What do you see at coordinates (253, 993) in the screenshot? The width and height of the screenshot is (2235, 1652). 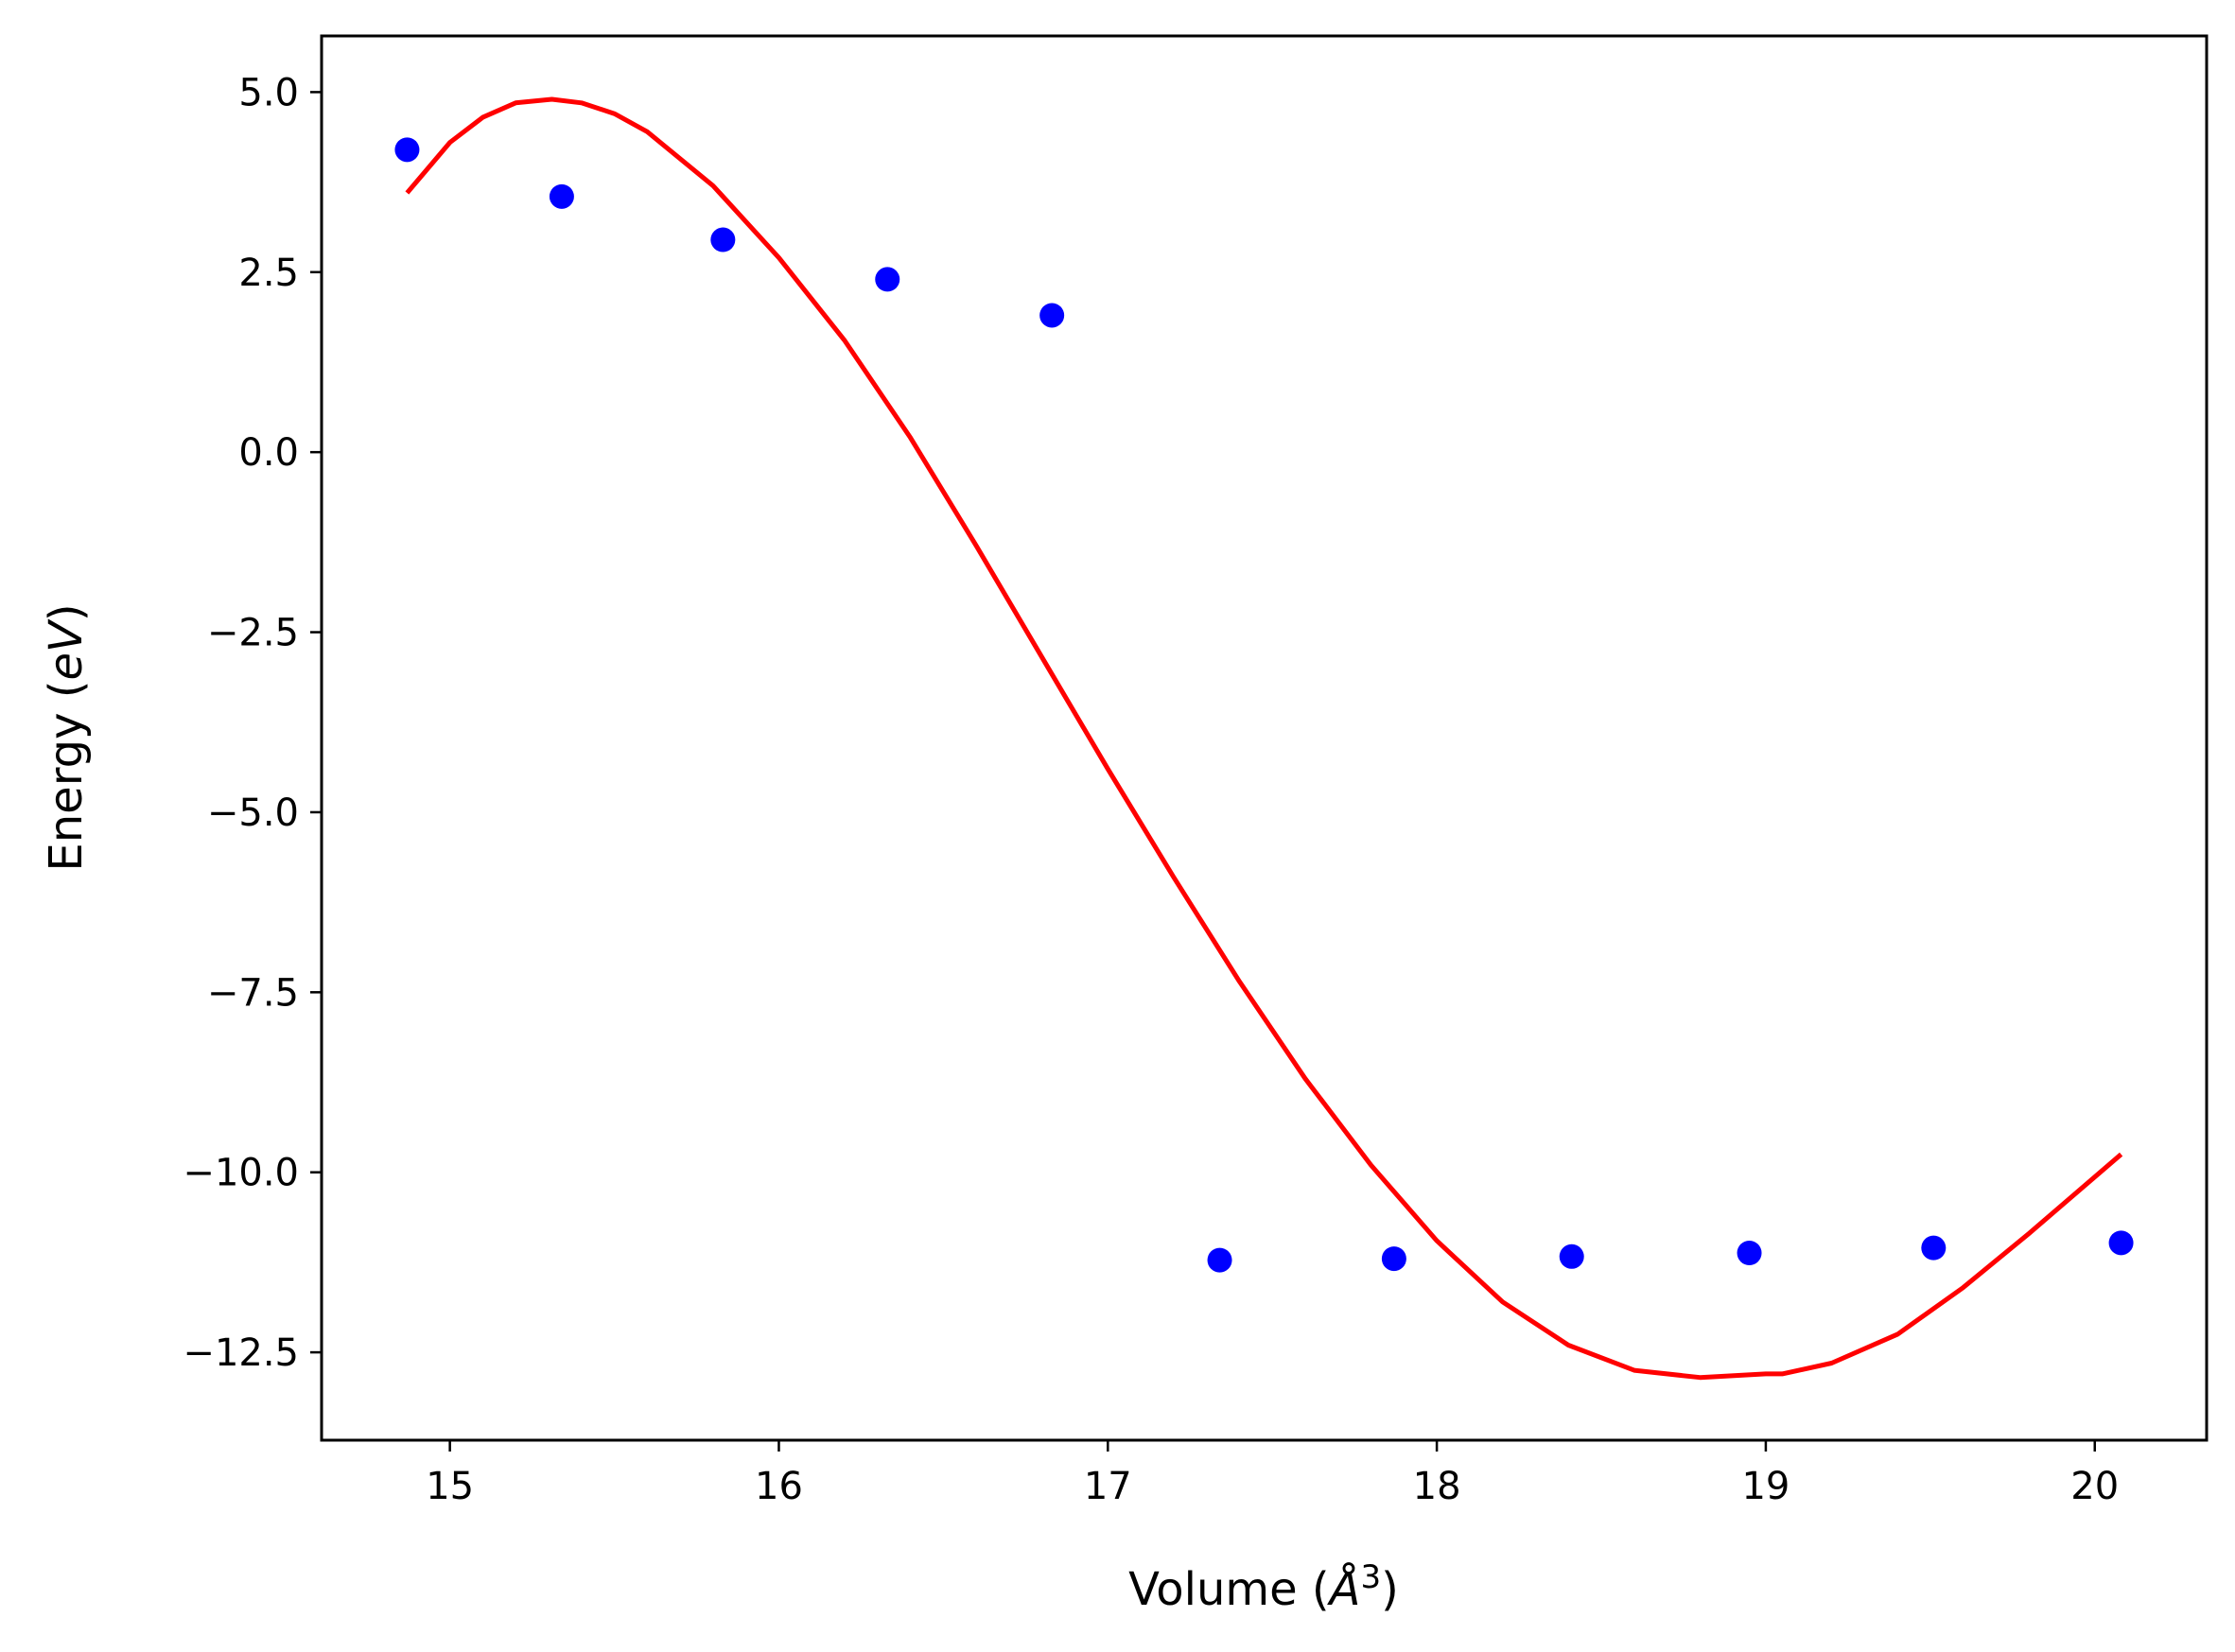 I see `y-tick-label: −7.5` at bounding box center [253, 993].